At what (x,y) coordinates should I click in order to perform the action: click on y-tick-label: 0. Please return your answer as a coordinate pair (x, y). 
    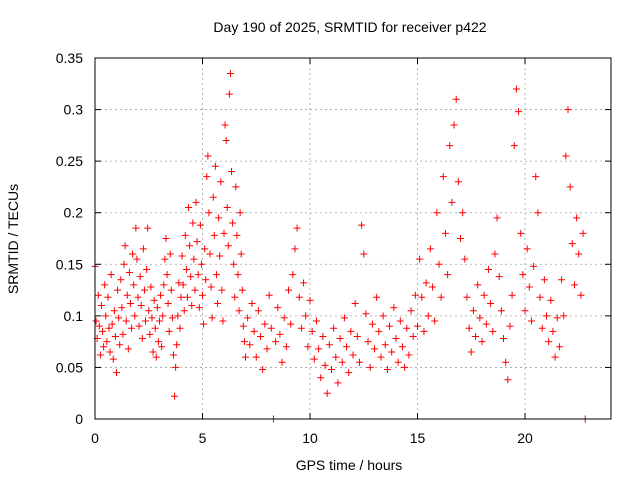
    Looking at the image, I should click on (79, 419).